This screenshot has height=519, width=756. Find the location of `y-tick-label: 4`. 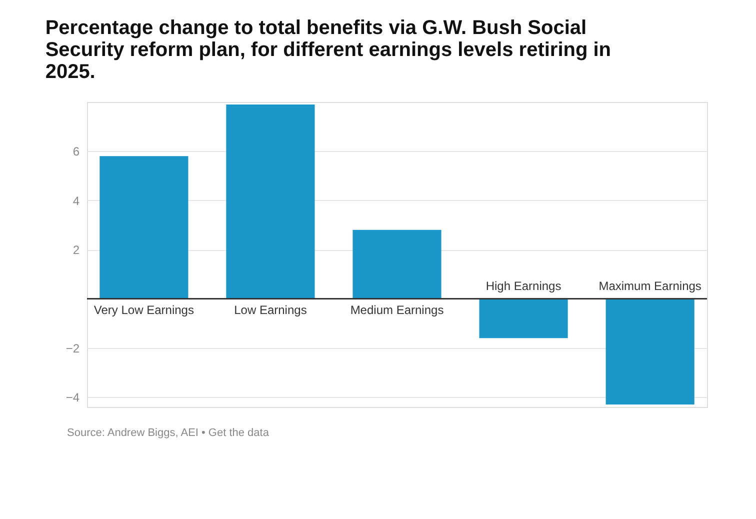

y-tick-label: 4 is located at coordinates (76, 201).